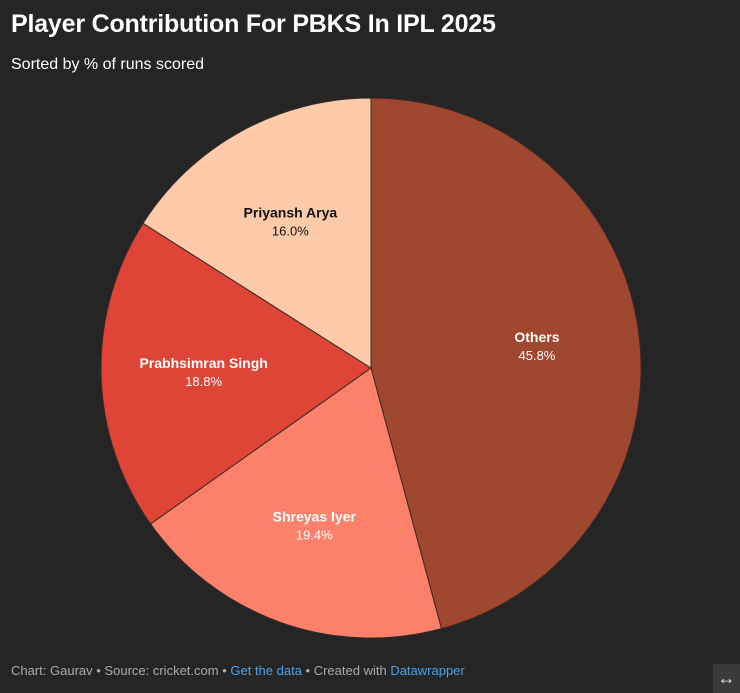  Describe the element at coordinates (427, 670) in the screenshot. I see `datawrapper-link: Datawrapper` at that location.